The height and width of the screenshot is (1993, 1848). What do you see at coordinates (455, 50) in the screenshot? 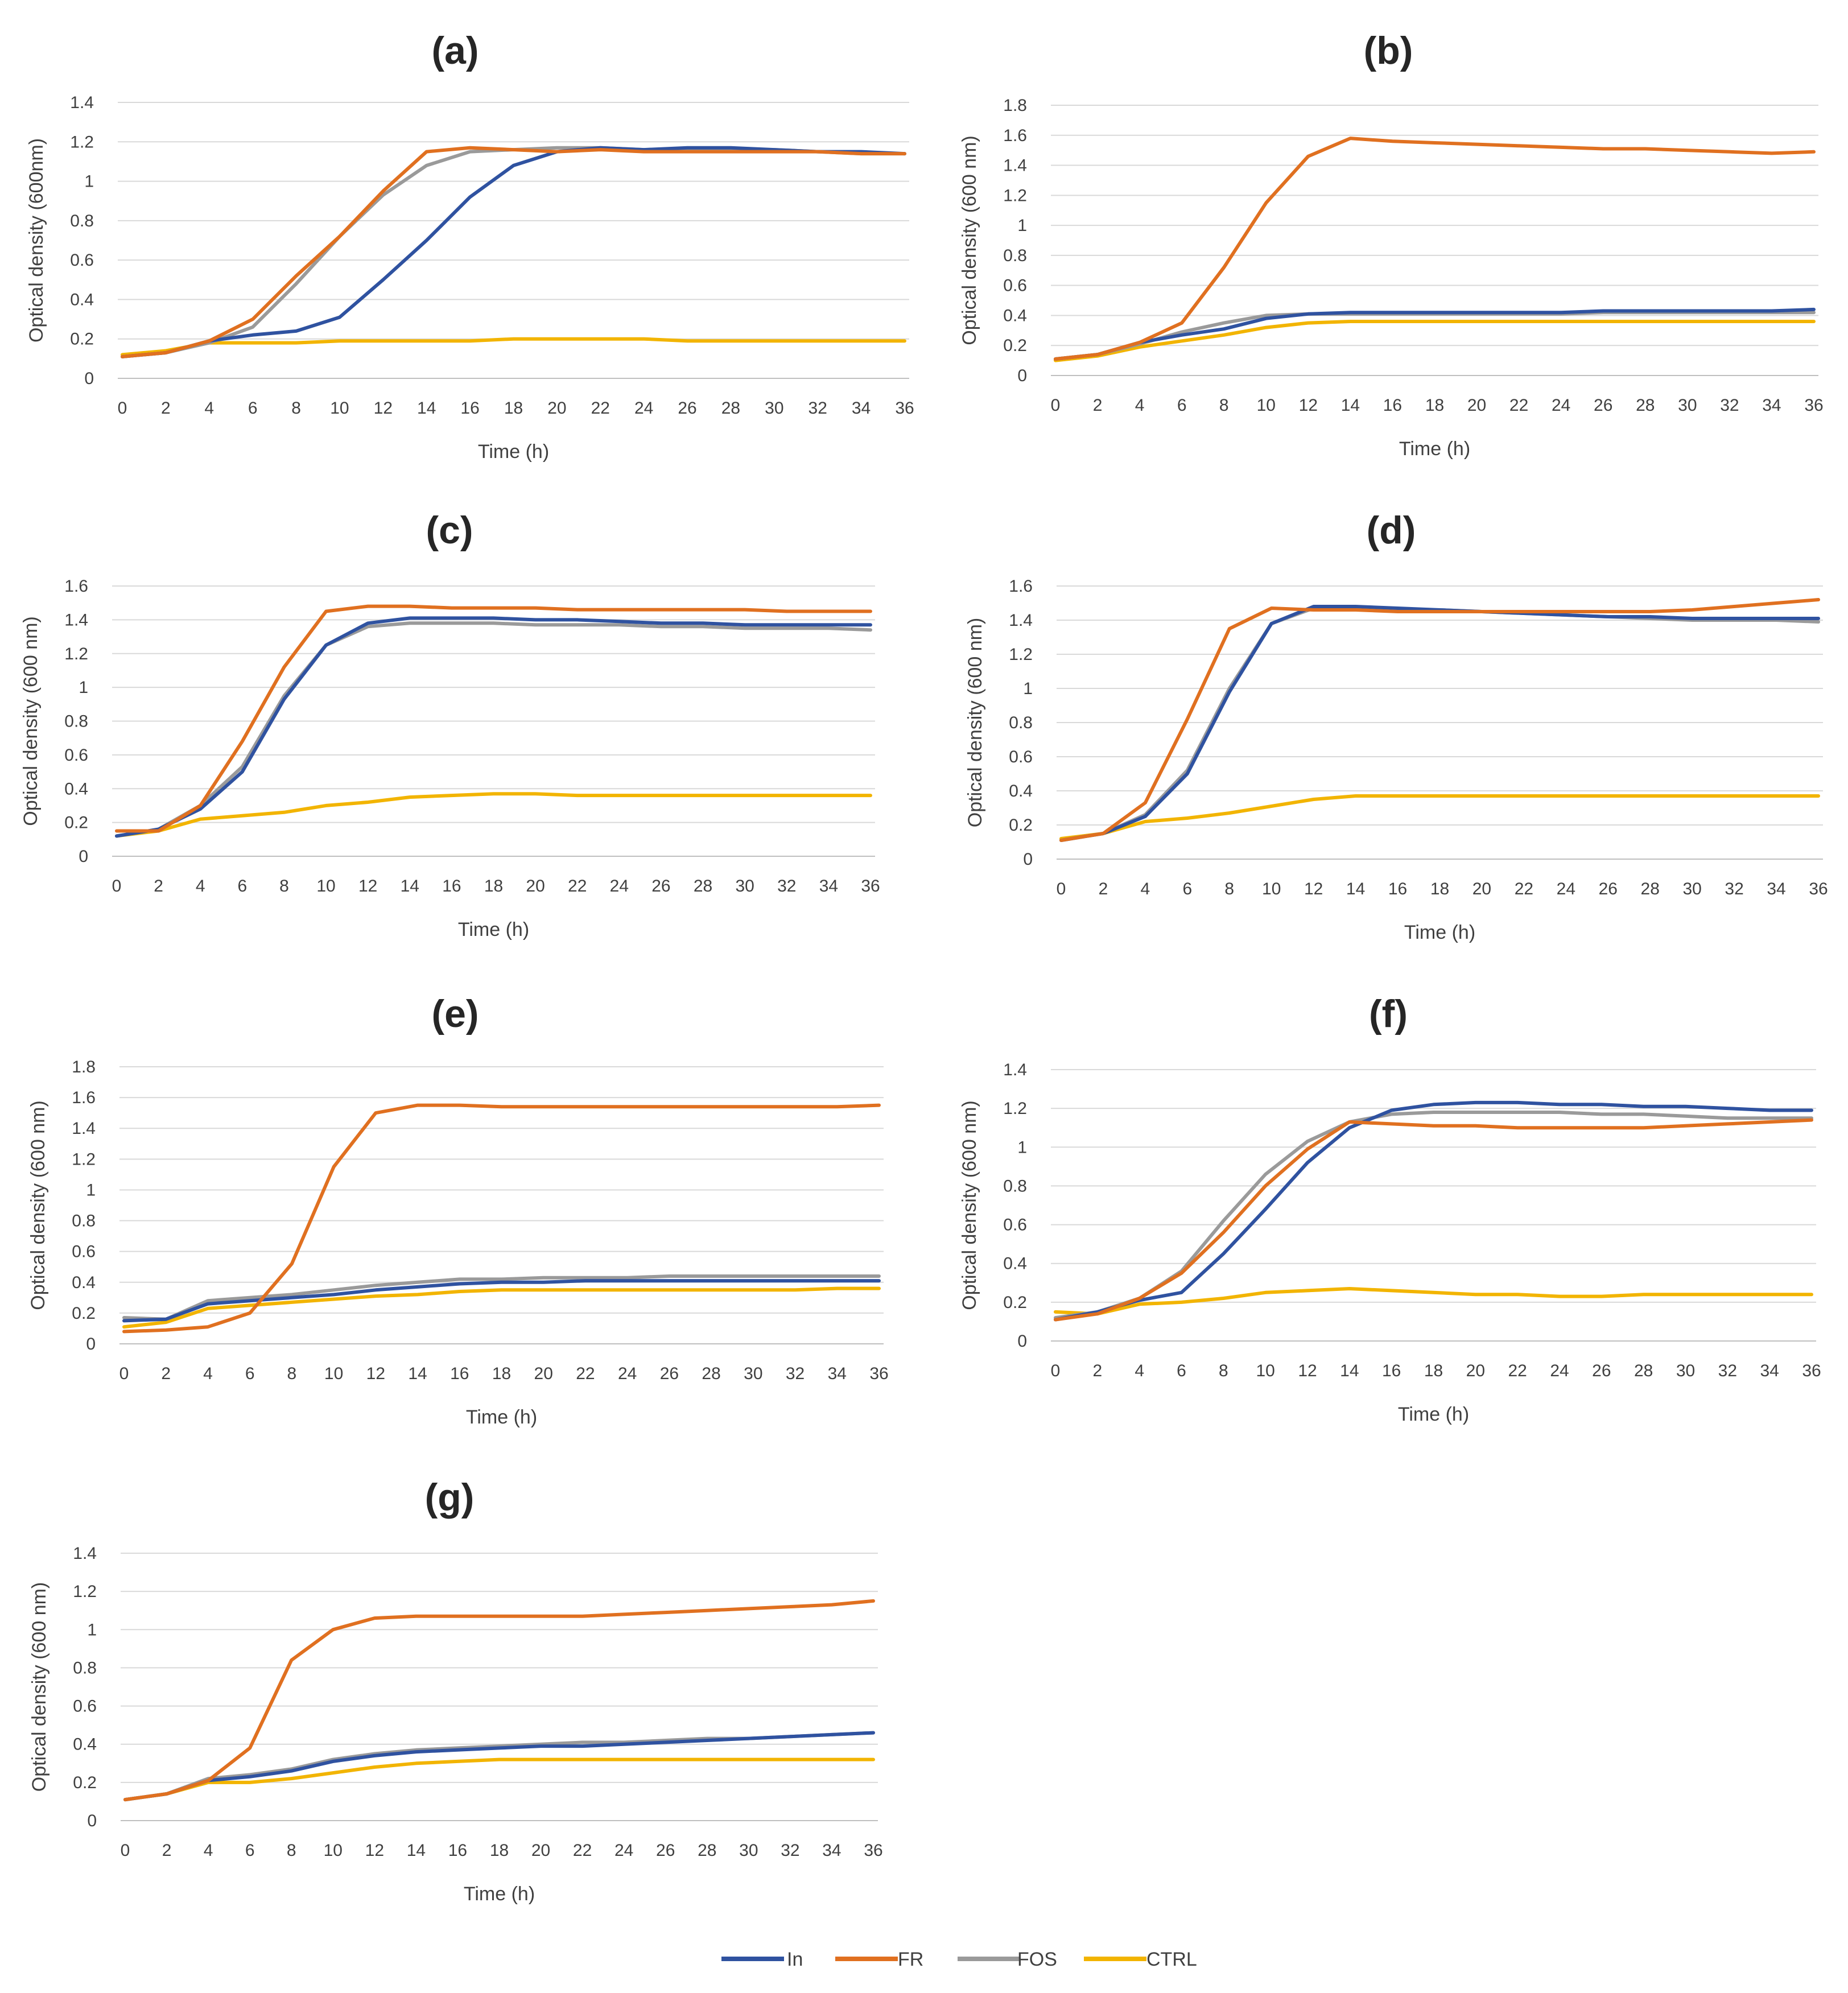
I see `chart-title: (a)` at bounding box center [455, 50].